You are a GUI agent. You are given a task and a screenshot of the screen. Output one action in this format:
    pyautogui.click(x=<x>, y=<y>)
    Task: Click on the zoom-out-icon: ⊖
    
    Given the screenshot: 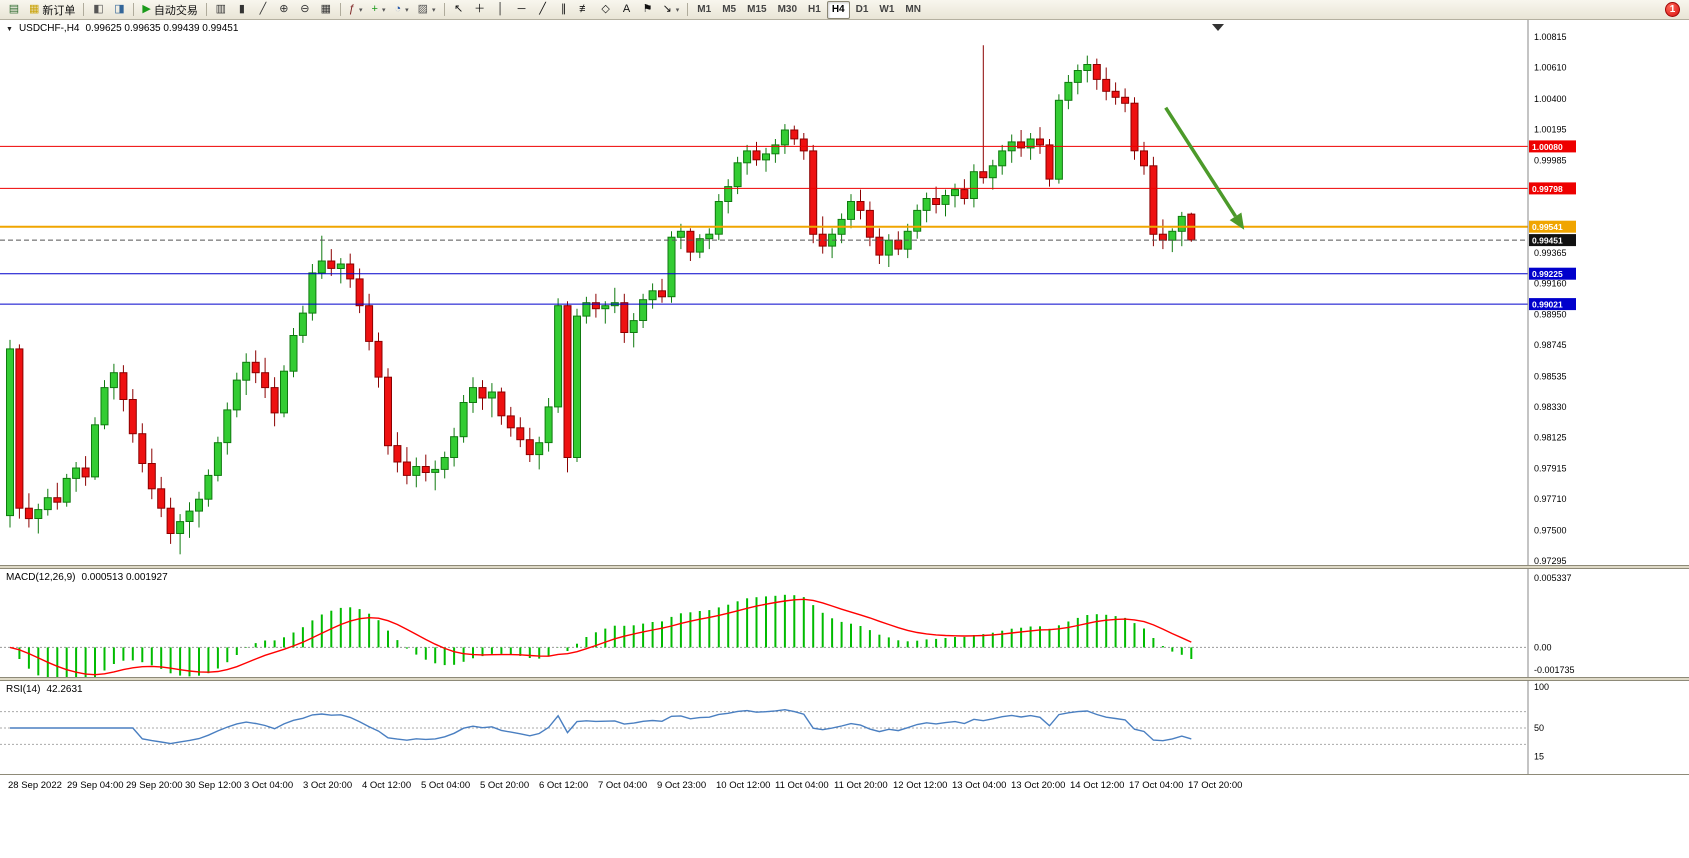 What is the action you would take?
    pyautogui.click(x=305, y=9)
    